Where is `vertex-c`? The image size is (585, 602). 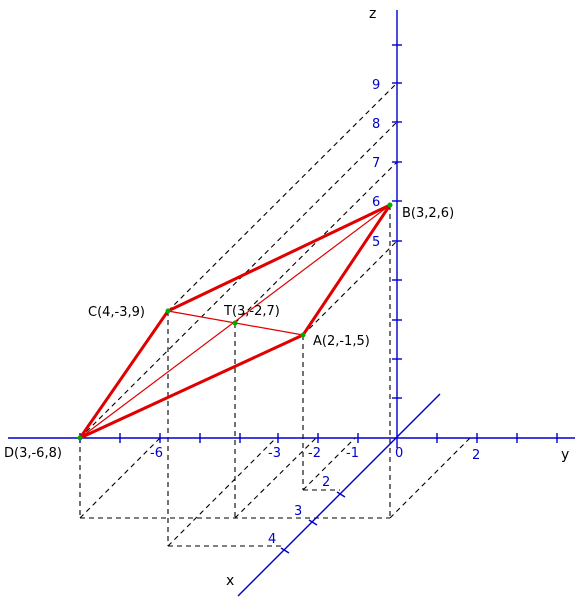
vertex-c is located at coordinates (168, 311).